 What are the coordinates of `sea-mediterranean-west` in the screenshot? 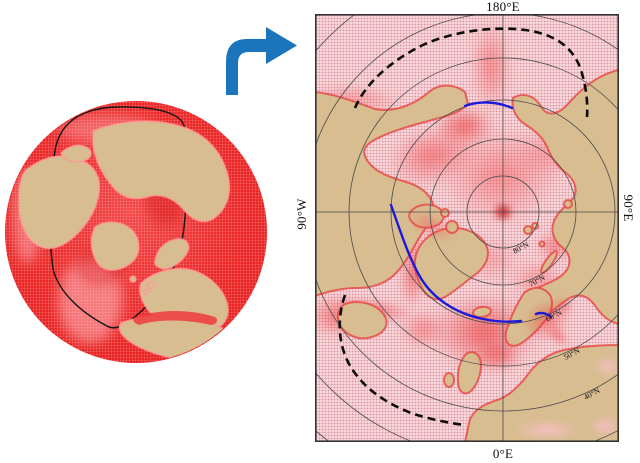 It's located at (547, 430).